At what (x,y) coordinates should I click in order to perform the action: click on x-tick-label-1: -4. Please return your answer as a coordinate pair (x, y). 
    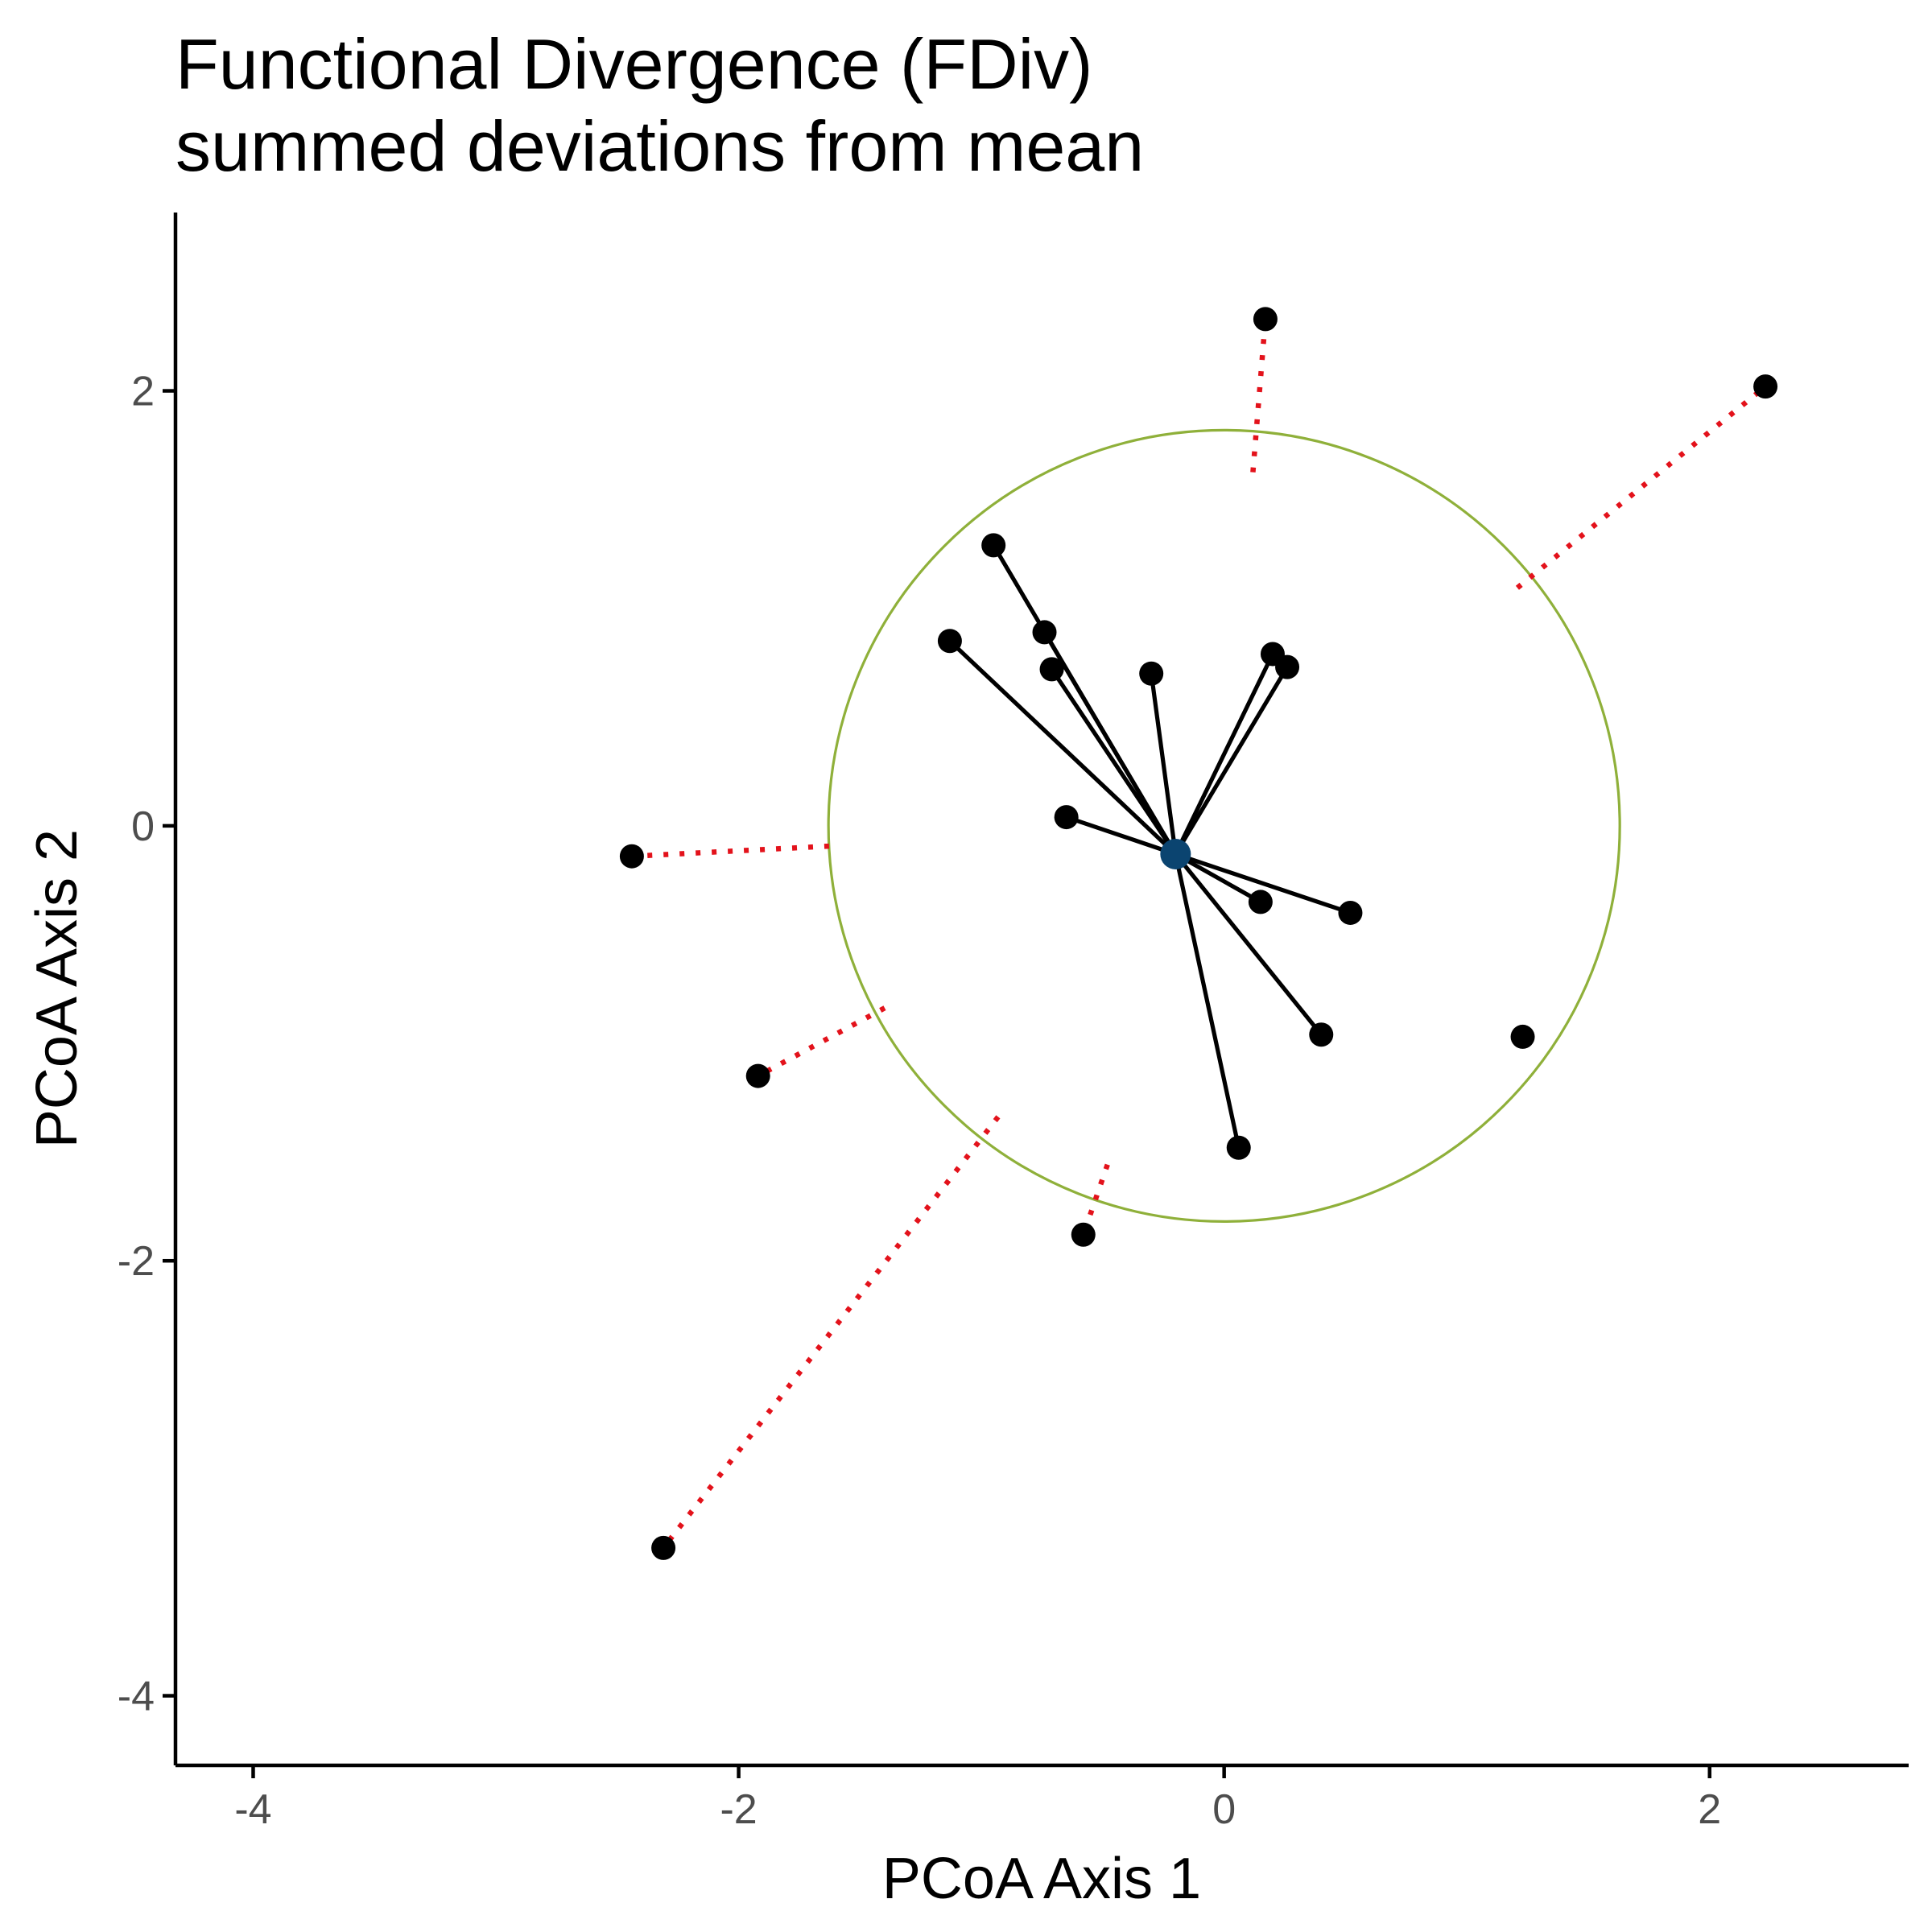
    Looking at the image, I should click on (252, 1809).